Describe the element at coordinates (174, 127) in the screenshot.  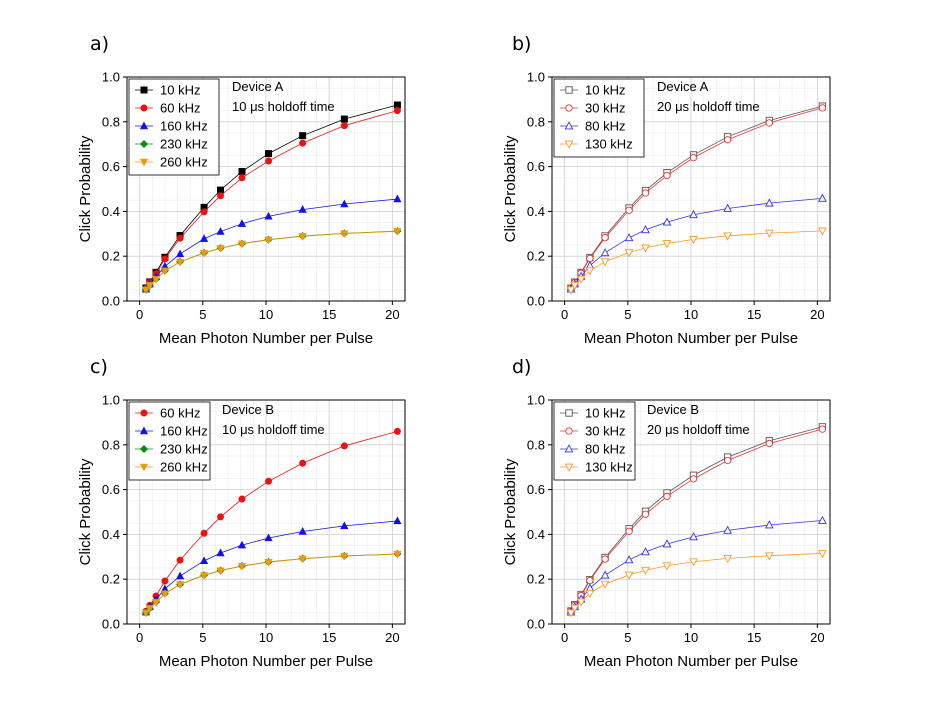
I see `legend: 10 kHz 60 kHz 160 kHz 230 kHz 260 kHz` at that location.